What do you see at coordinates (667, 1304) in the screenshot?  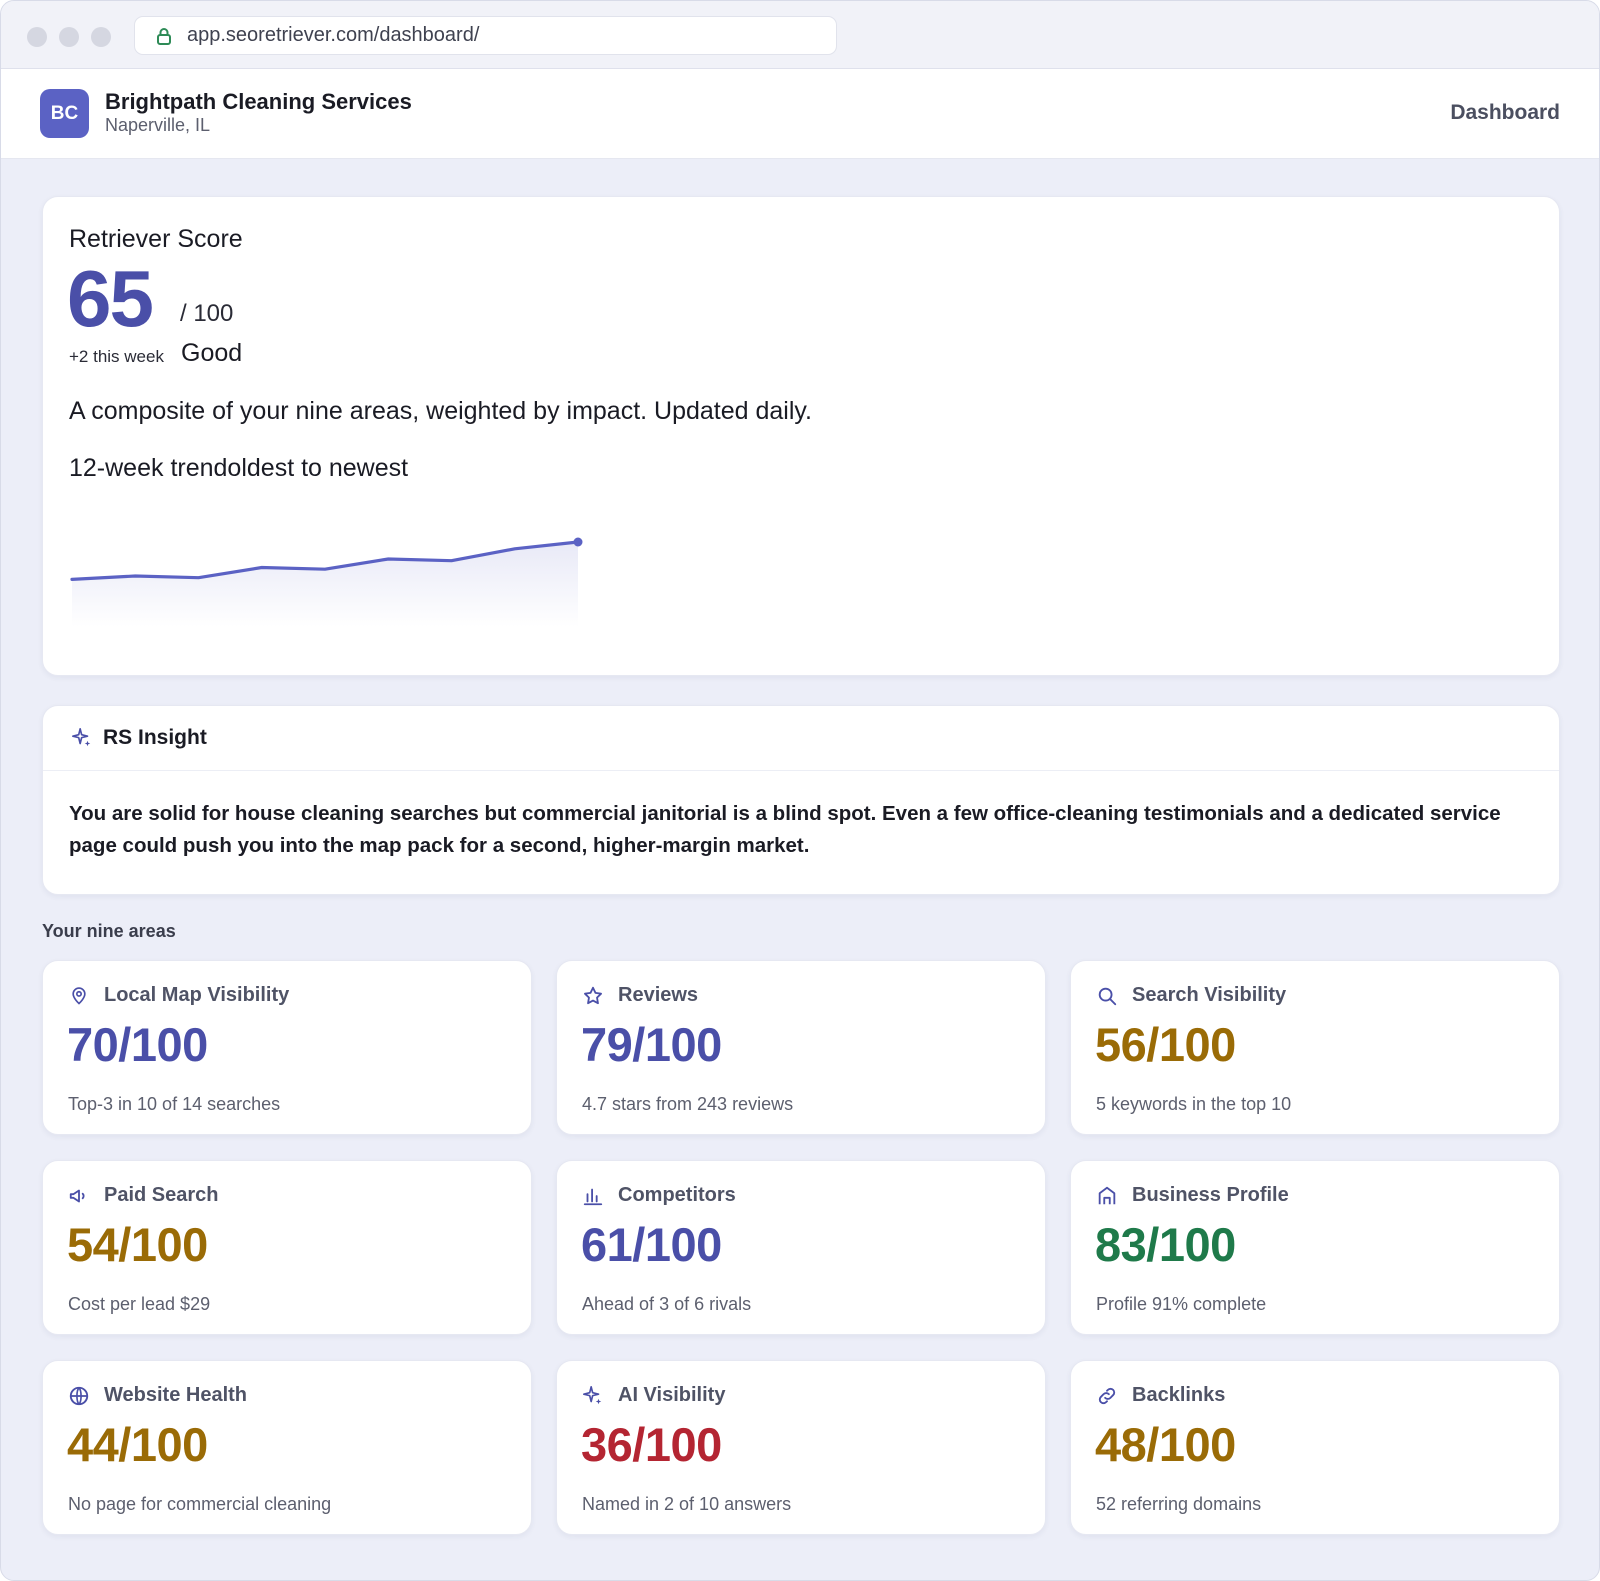 I see `area-detail: Ahead of 3 of 6 rivals` at bounding box center [667, 1304].